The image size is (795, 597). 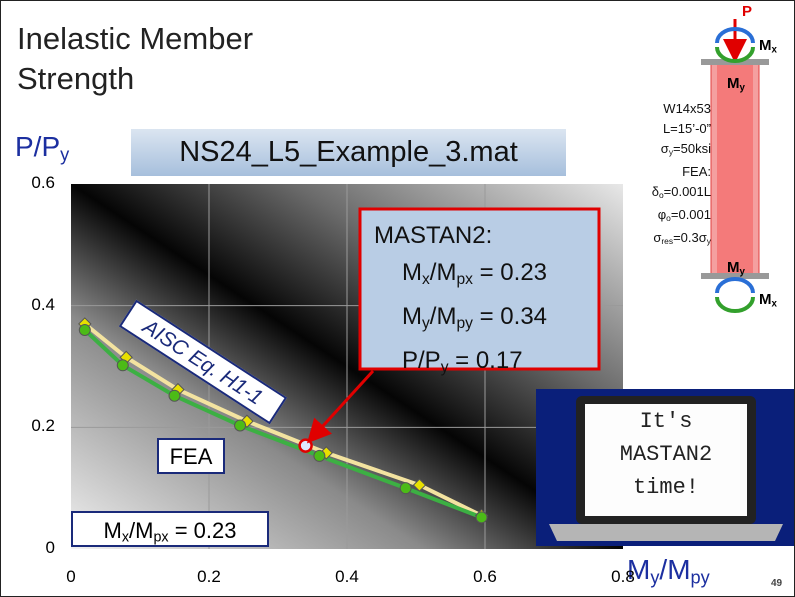 I want to click on text-run: L=15’-0”, so click(x=686, y=128).